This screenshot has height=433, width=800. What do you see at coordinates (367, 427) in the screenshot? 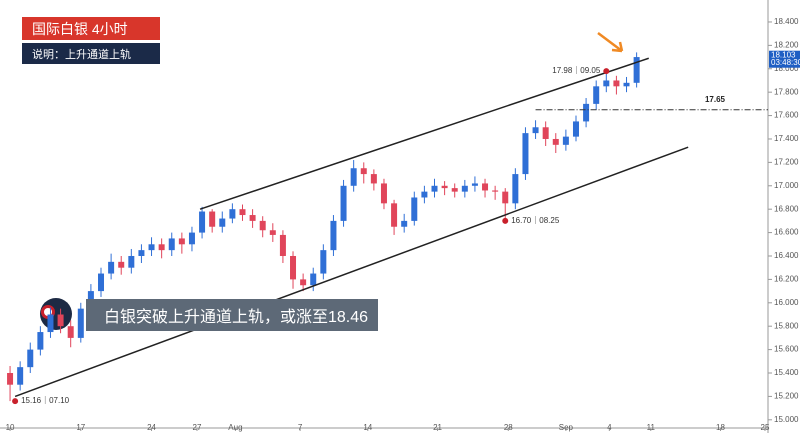
I see `x-tick-label: 14` at bounding box center [367, 427].